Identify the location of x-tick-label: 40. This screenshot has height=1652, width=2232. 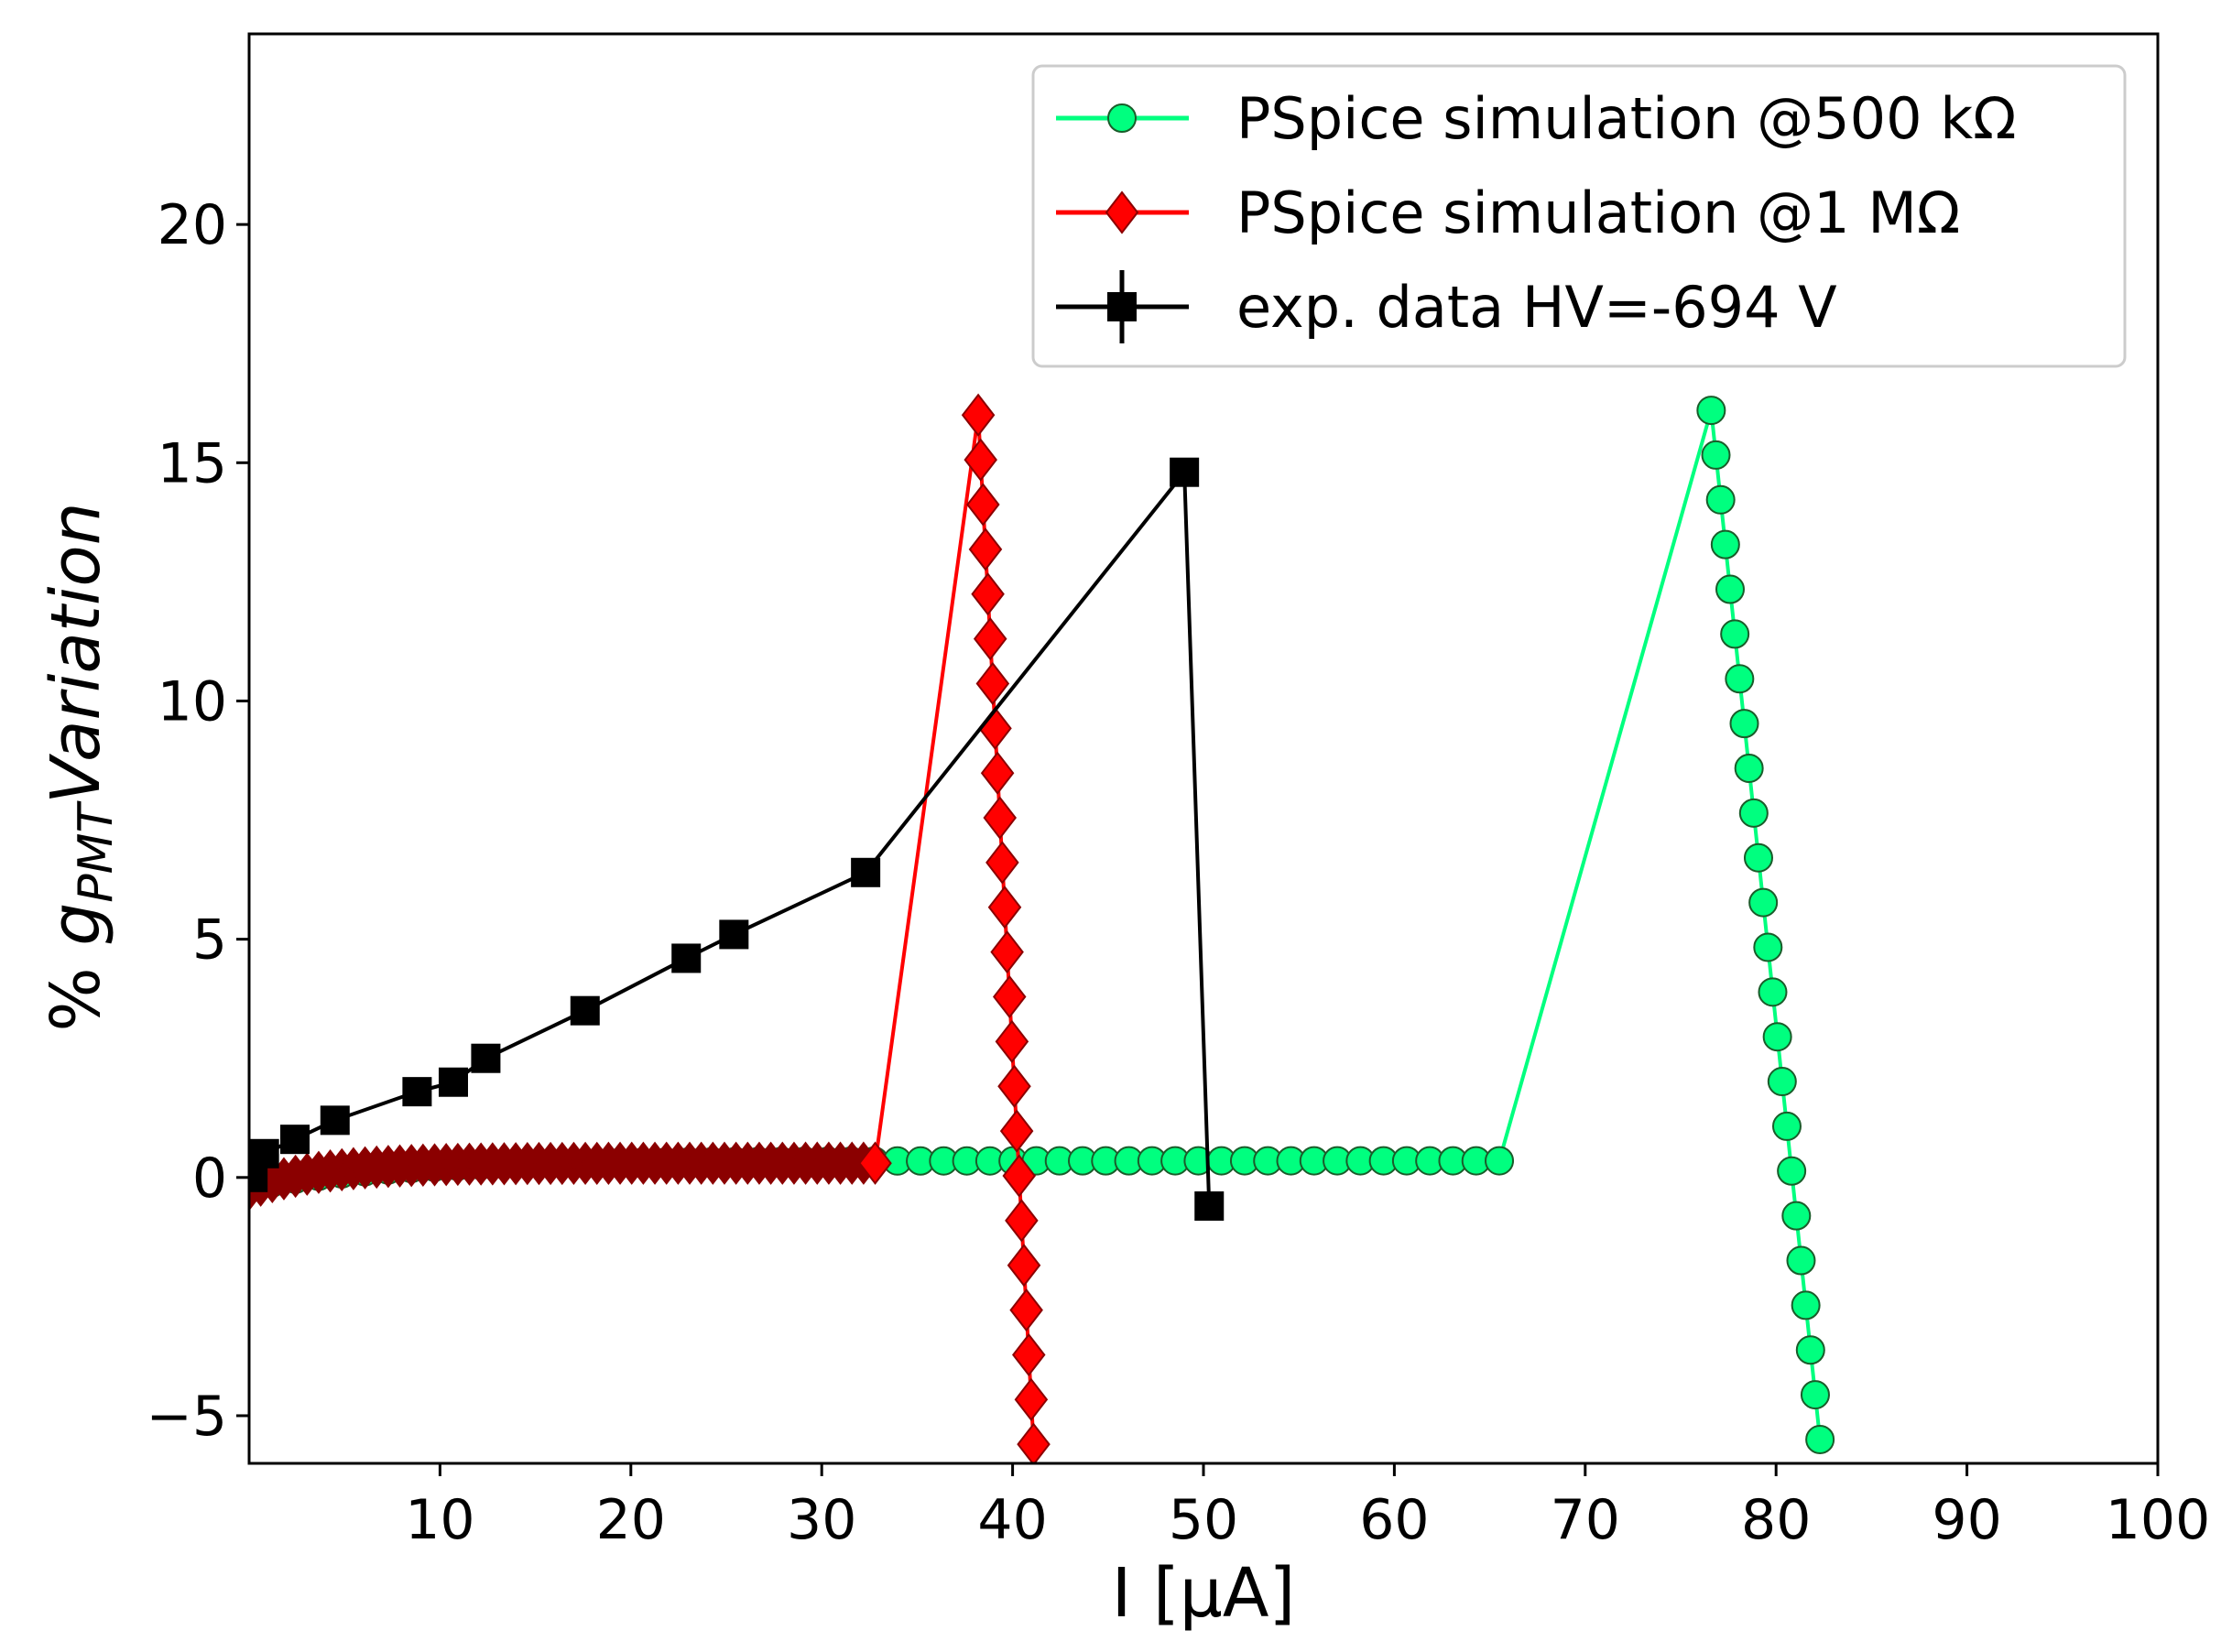
(1012, 1520).